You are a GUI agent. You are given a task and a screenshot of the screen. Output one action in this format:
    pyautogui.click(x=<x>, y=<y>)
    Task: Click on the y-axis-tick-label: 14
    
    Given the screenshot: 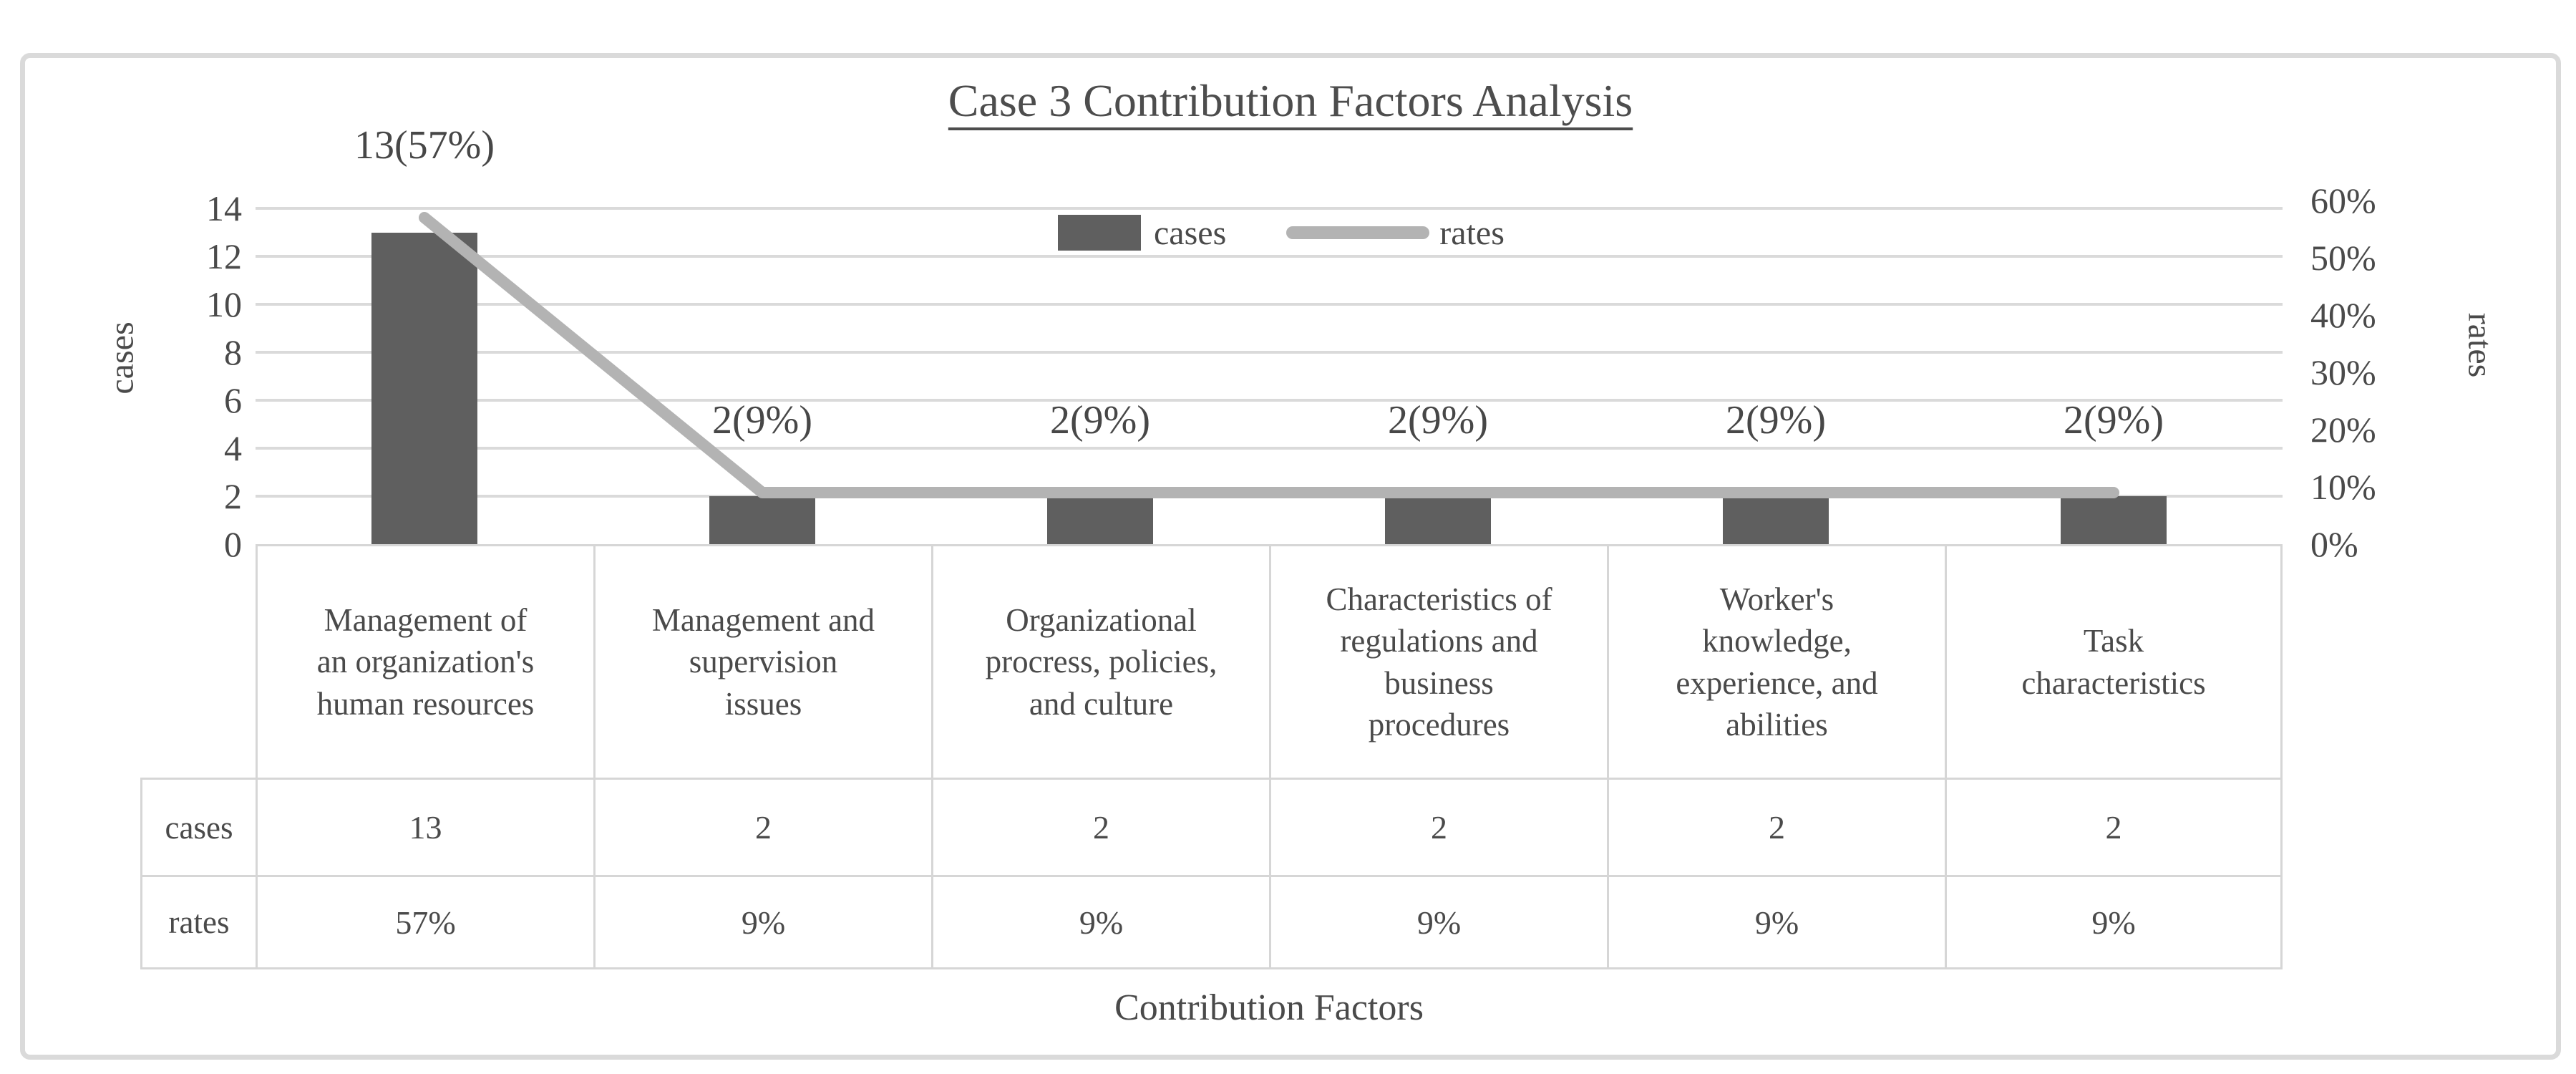 What is the action you would take?
    pyautogui.click(x=224, y=208)
    